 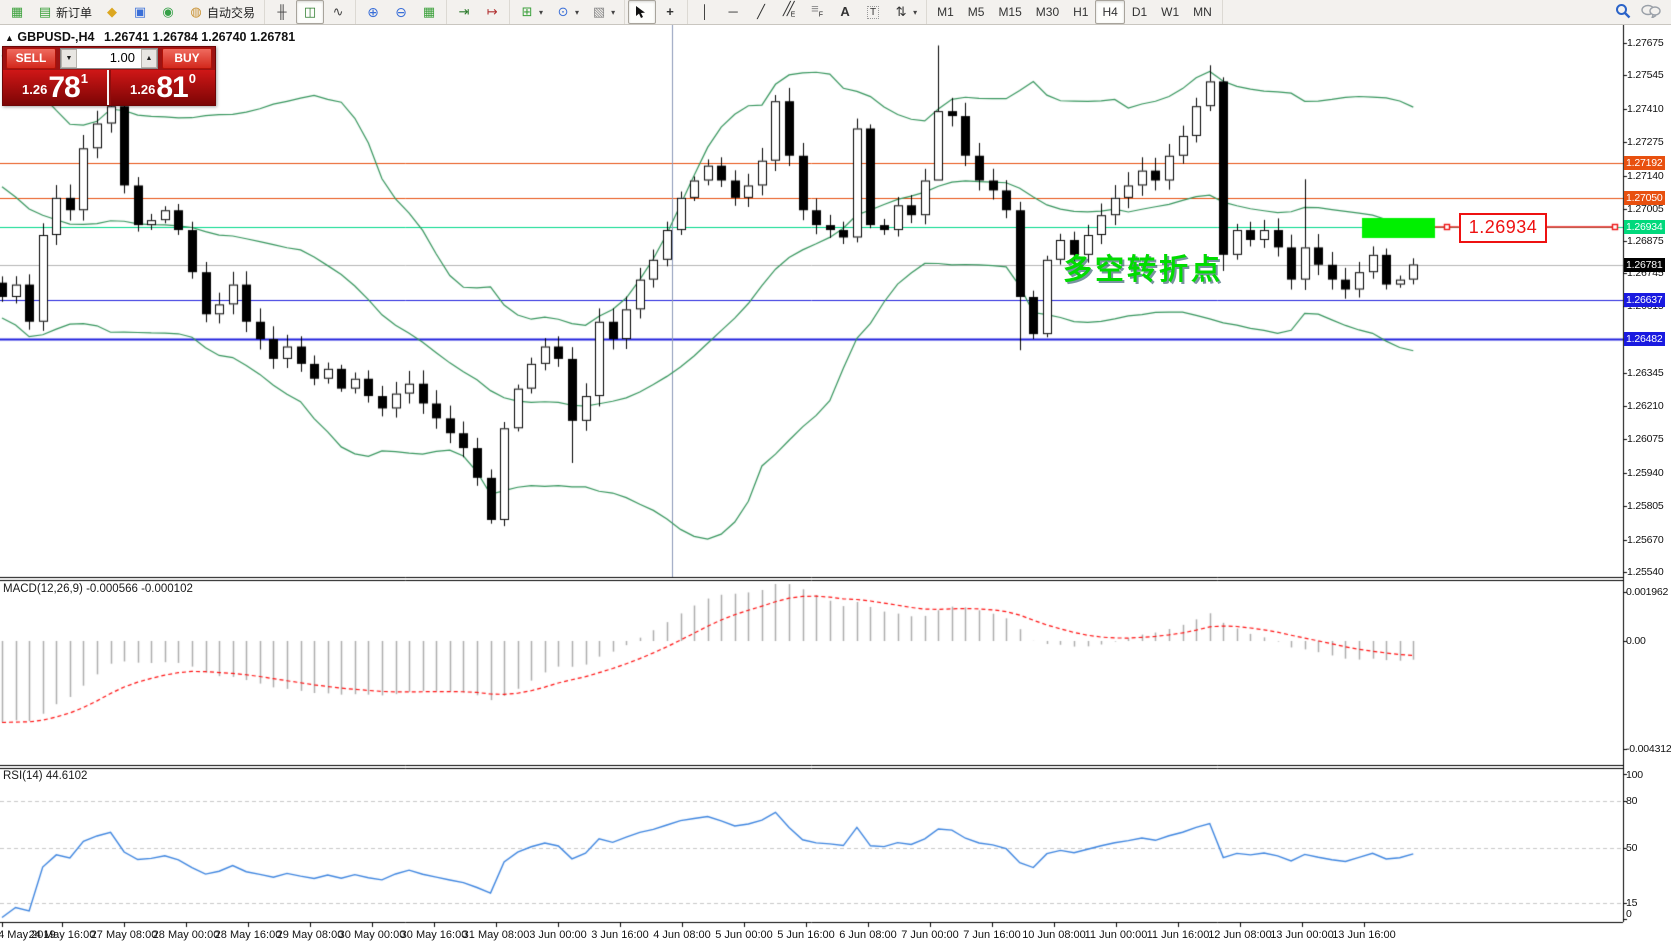 What do you see at coordinates (1636, 641) in the screenshot?
I see `macd-axis-label: 0.00` at bounding box center [1636, 641].